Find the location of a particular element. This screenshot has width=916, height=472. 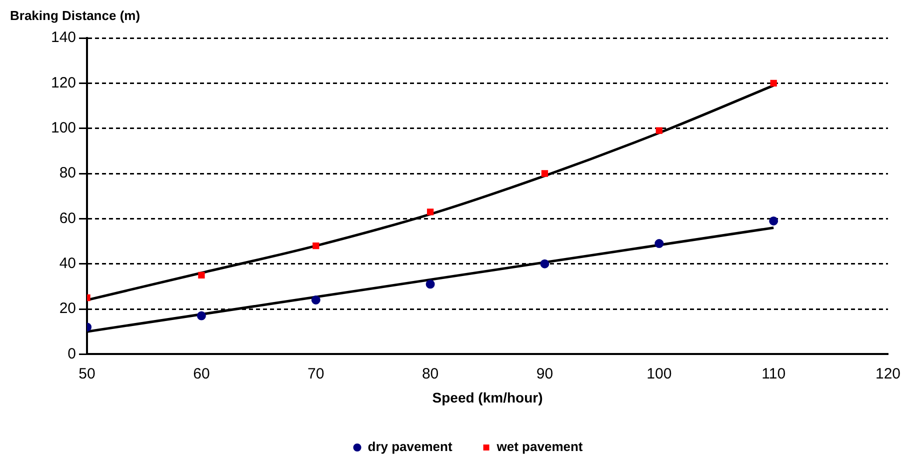

y-axis-title: Braking Distance (m) is located at coordinates (75, 16).